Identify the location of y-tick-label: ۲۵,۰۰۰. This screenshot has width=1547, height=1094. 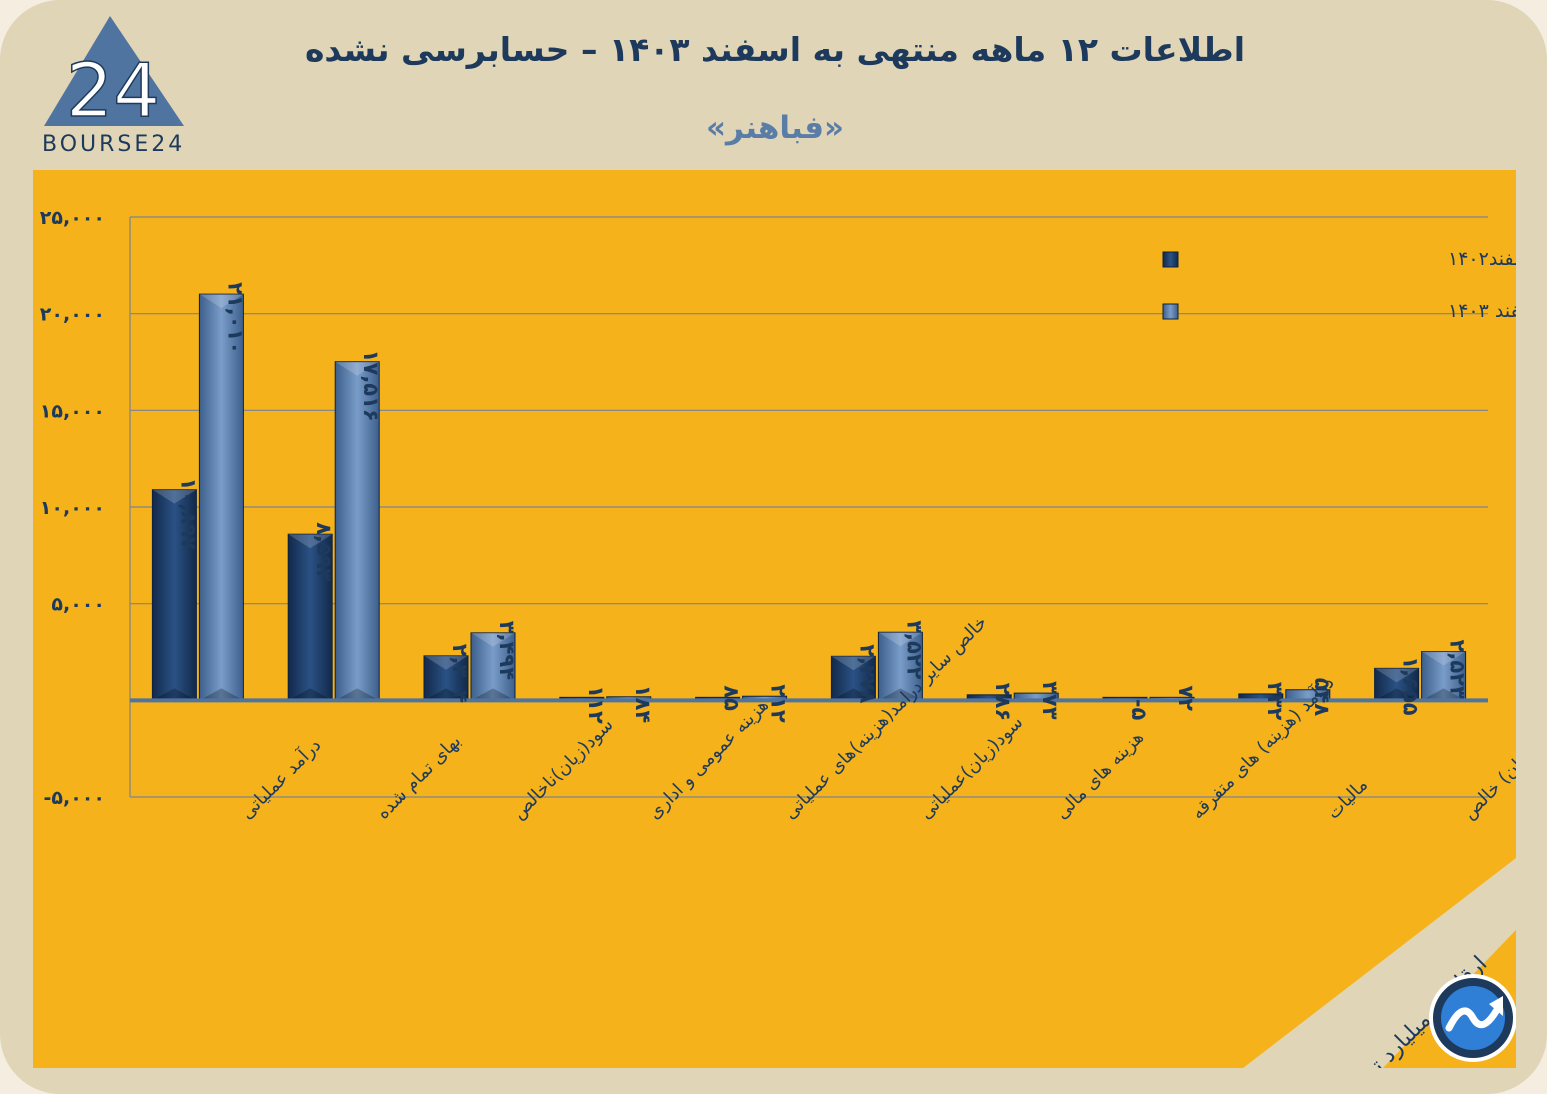
(72, 218).